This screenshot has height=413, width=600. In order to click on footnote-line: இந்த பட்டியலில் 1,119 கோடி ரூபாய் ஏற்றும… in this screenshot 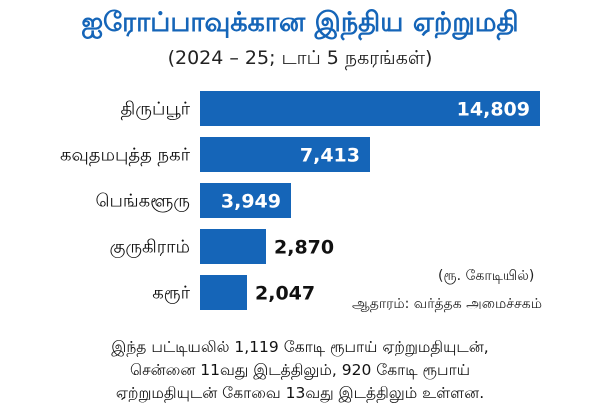, I will do `click(300, 347)`.